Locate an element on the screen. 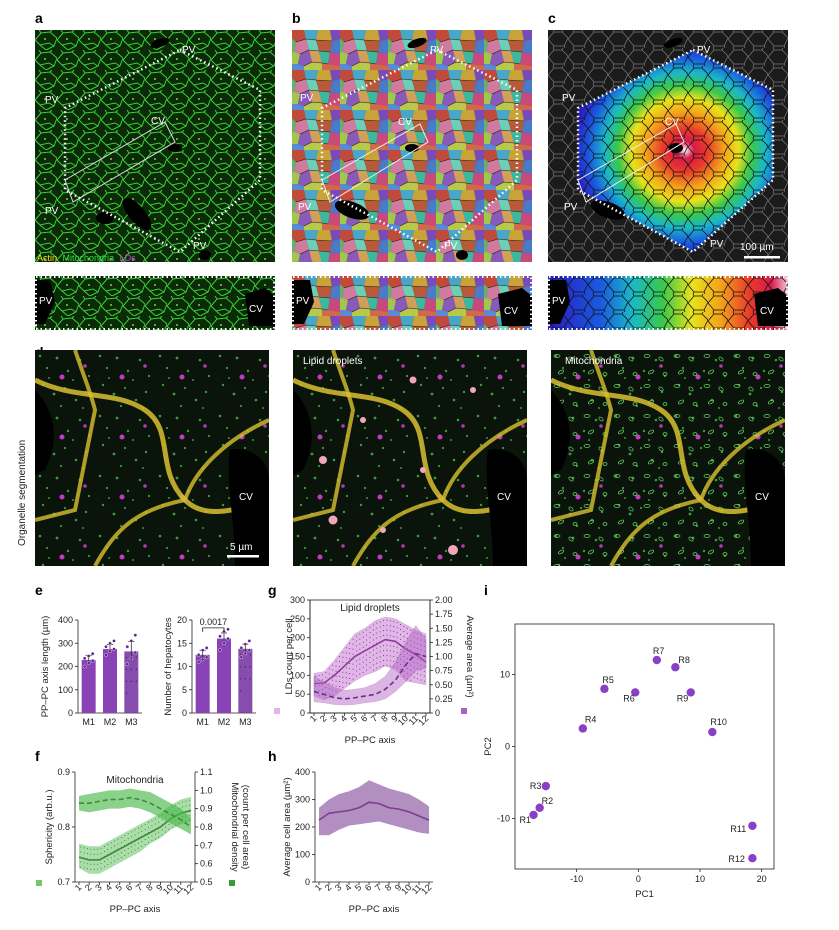 The height and width of the screenshot is (930, 839). bar-M1 is located at coordinates (88, 686).